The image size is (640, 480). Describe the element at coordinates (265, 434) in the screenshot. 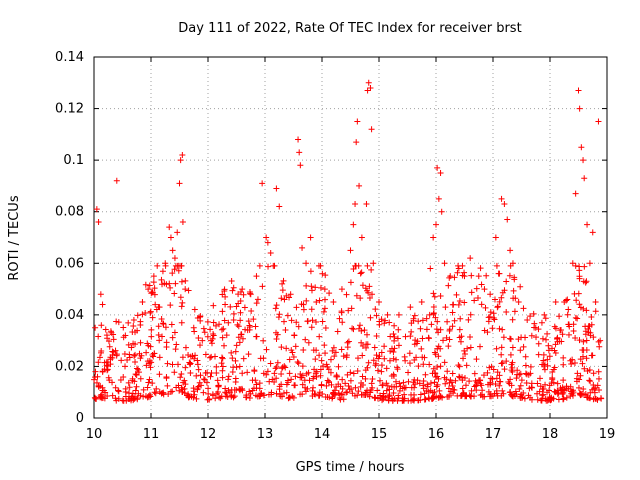

I see `x-tick-label: 13` at that location.